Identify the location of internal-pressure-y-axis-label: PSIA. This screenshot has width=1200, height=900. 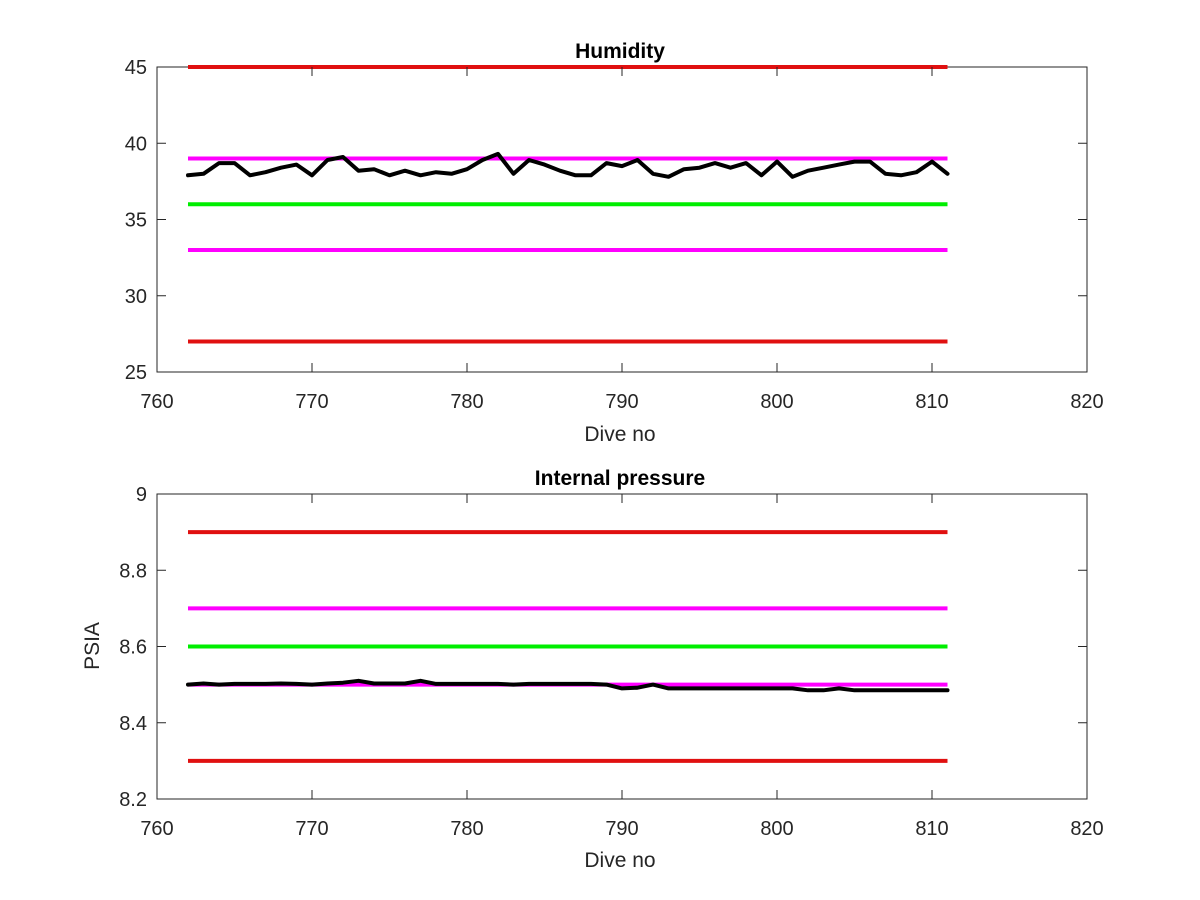
(92, 646).